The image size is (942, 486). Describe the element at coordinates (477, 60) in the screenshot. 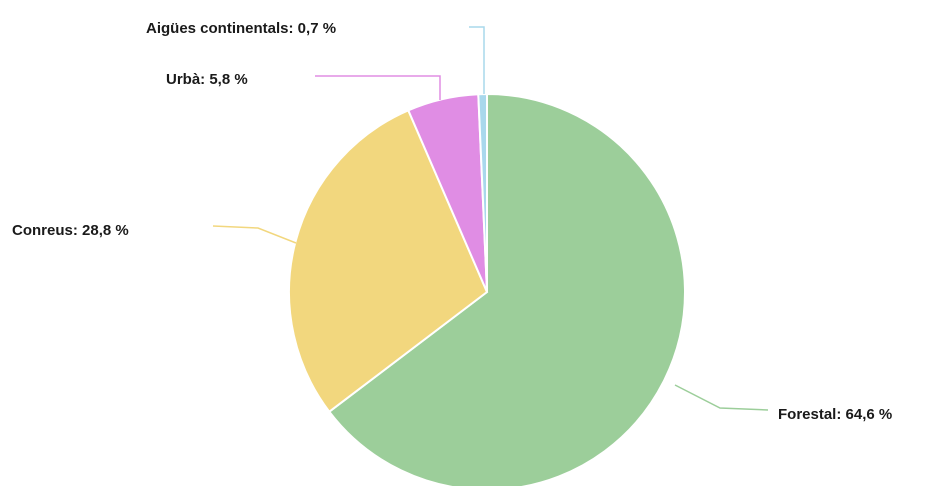

I see `leader-line-aigues-continentals` at that location.